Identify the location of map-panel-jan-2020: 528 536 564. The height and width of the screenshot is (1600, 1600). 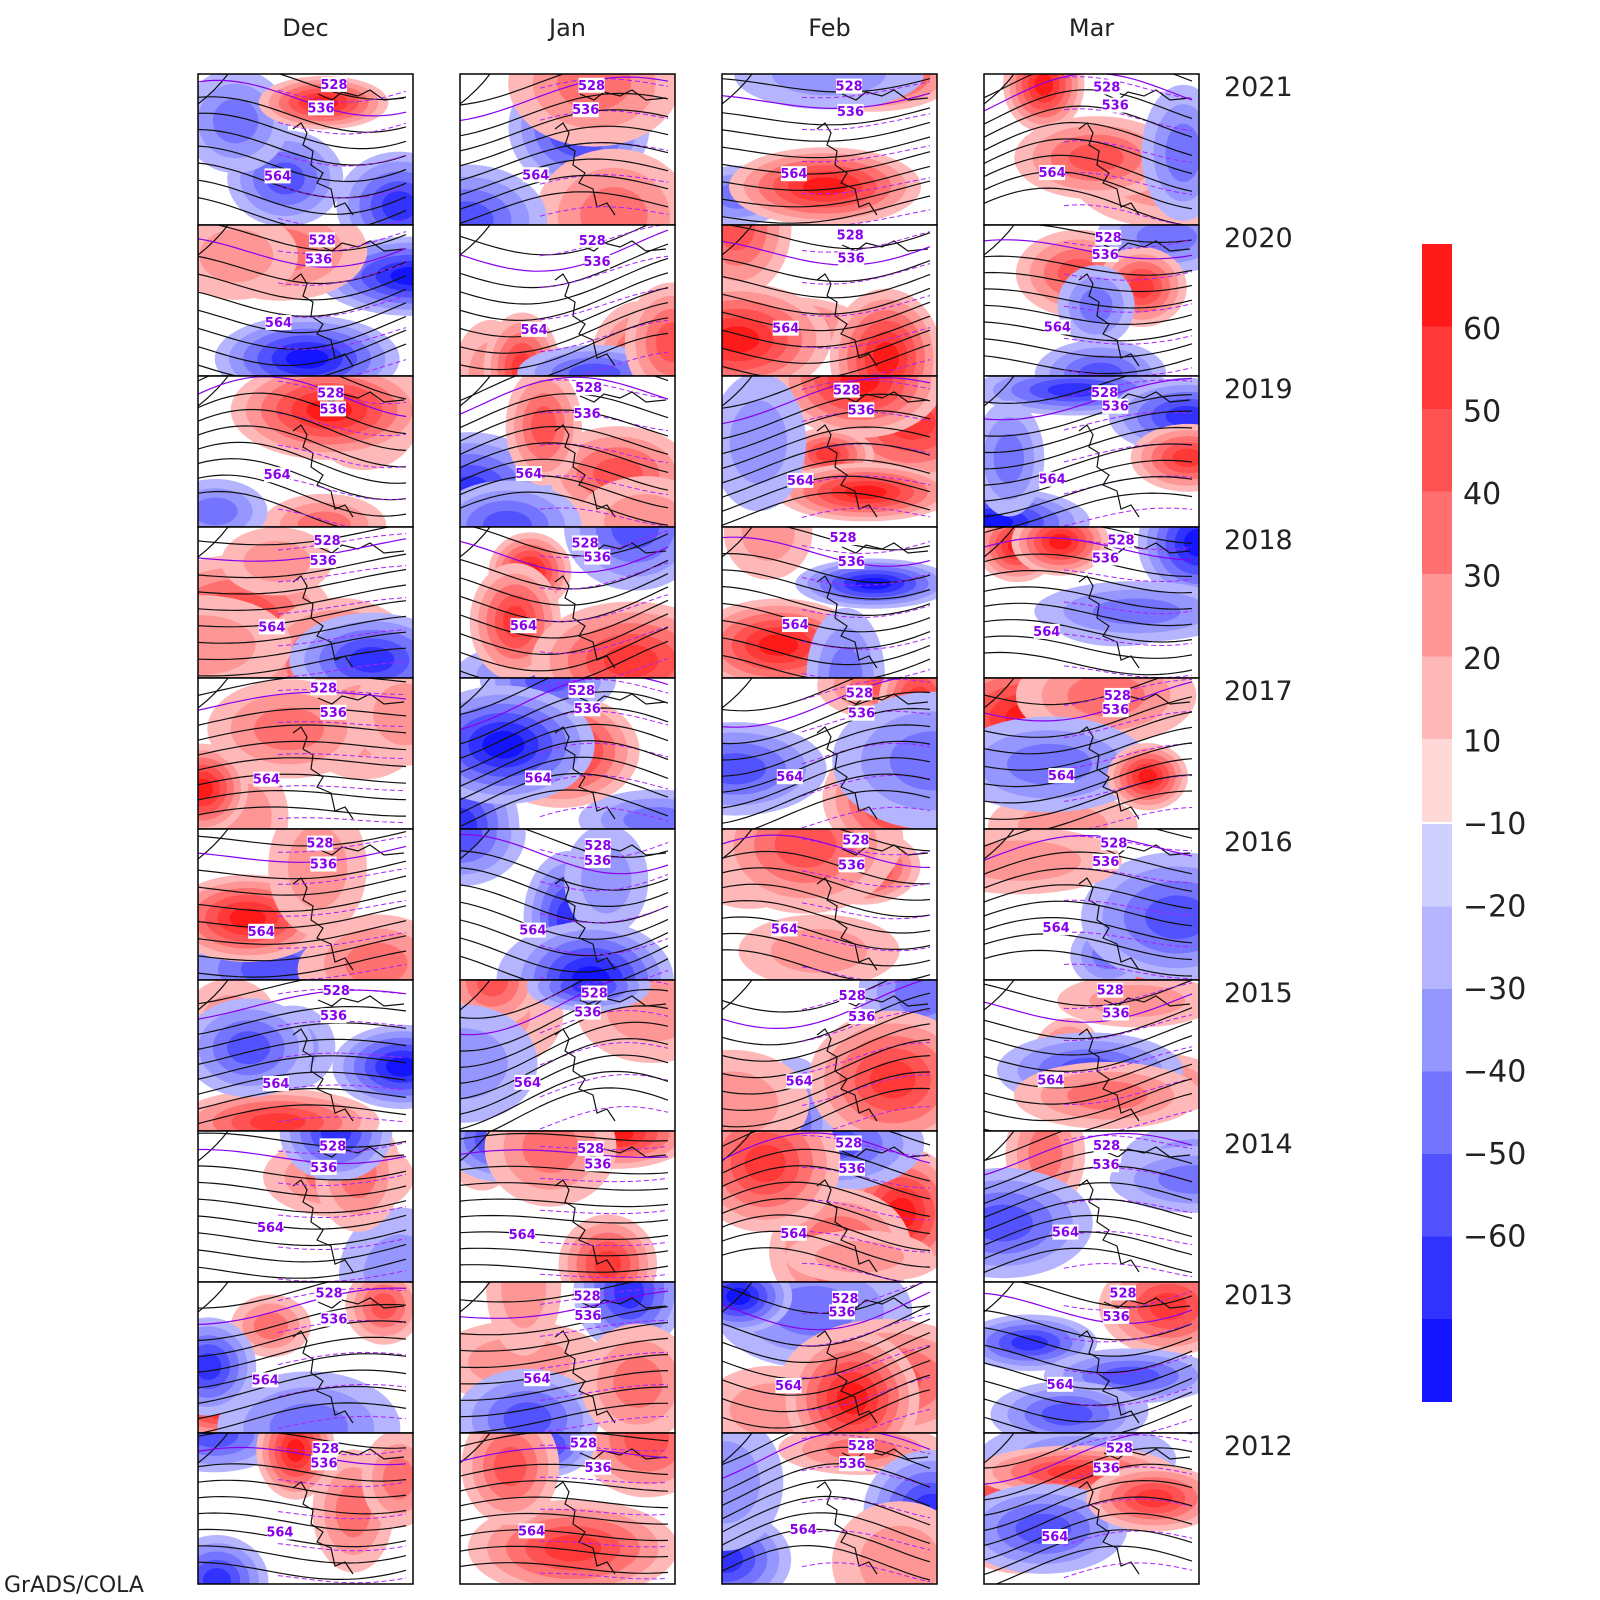
(567, 300).